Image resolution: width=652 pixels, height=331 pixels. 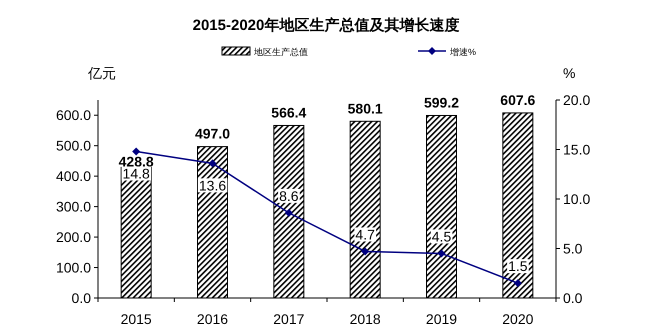 I want to click on data-label: 13.6, so click(x=212, y=185).